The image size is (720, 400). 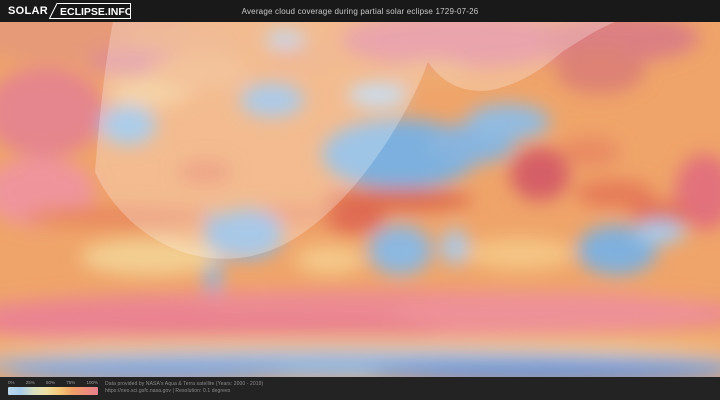 I want to click on legend-tick: 25%, so click(x=30, y=382).